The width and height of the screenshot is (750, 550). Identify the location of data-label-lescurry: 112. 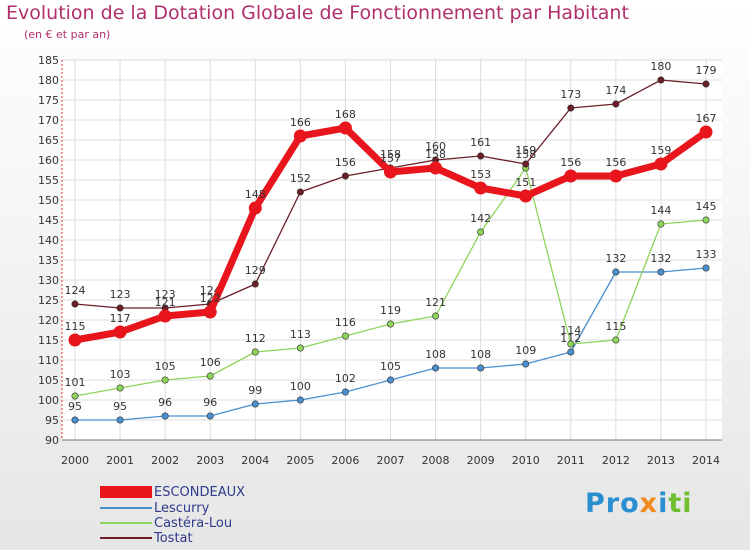
(570, 338).